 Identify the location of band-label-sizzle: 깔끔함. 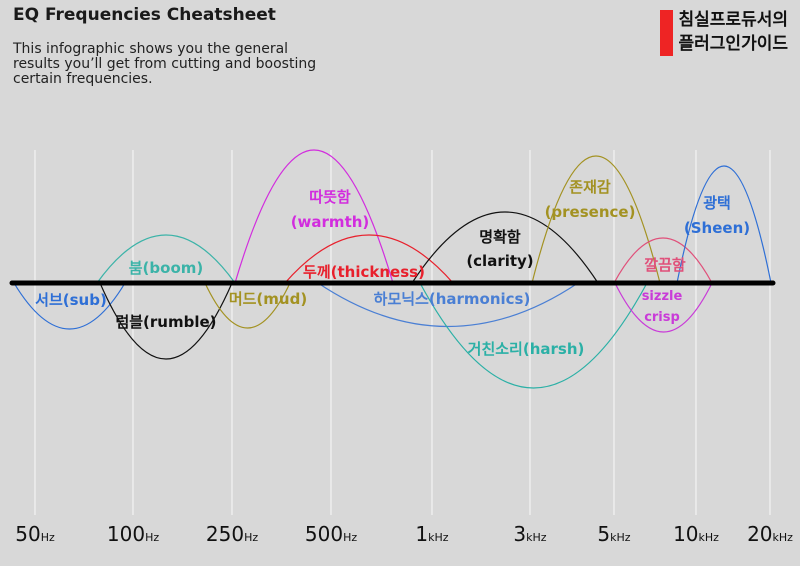
(665, 265).